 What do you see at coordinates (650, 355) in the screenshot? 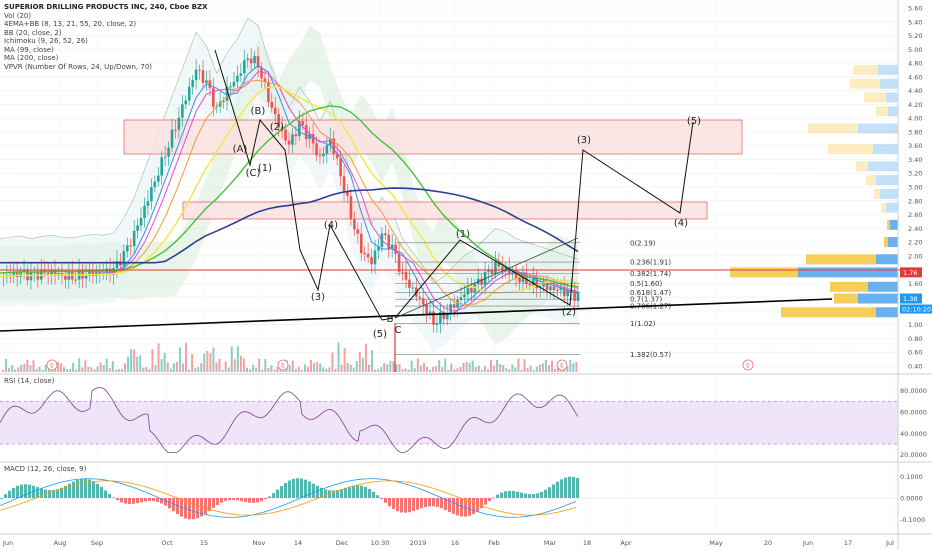
I see `fib-level-label: 1.382(0.57)` at bounding box center [650, 355].